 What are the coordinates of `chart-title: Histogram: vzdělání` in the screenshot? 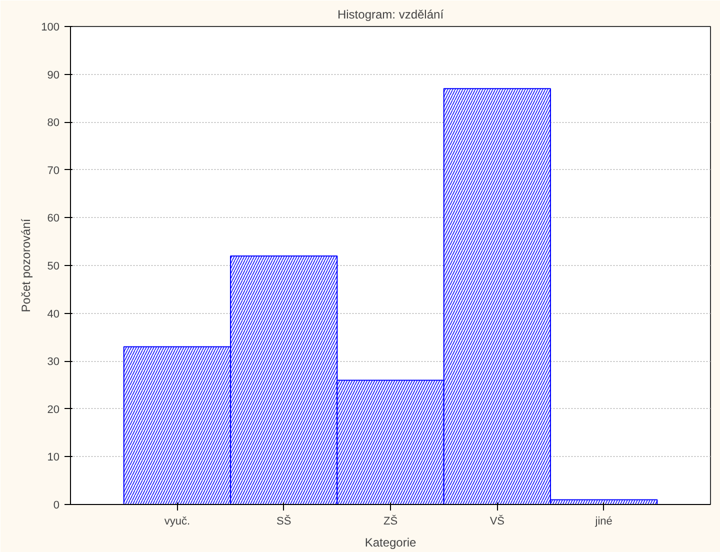 It's located at (390, 15).